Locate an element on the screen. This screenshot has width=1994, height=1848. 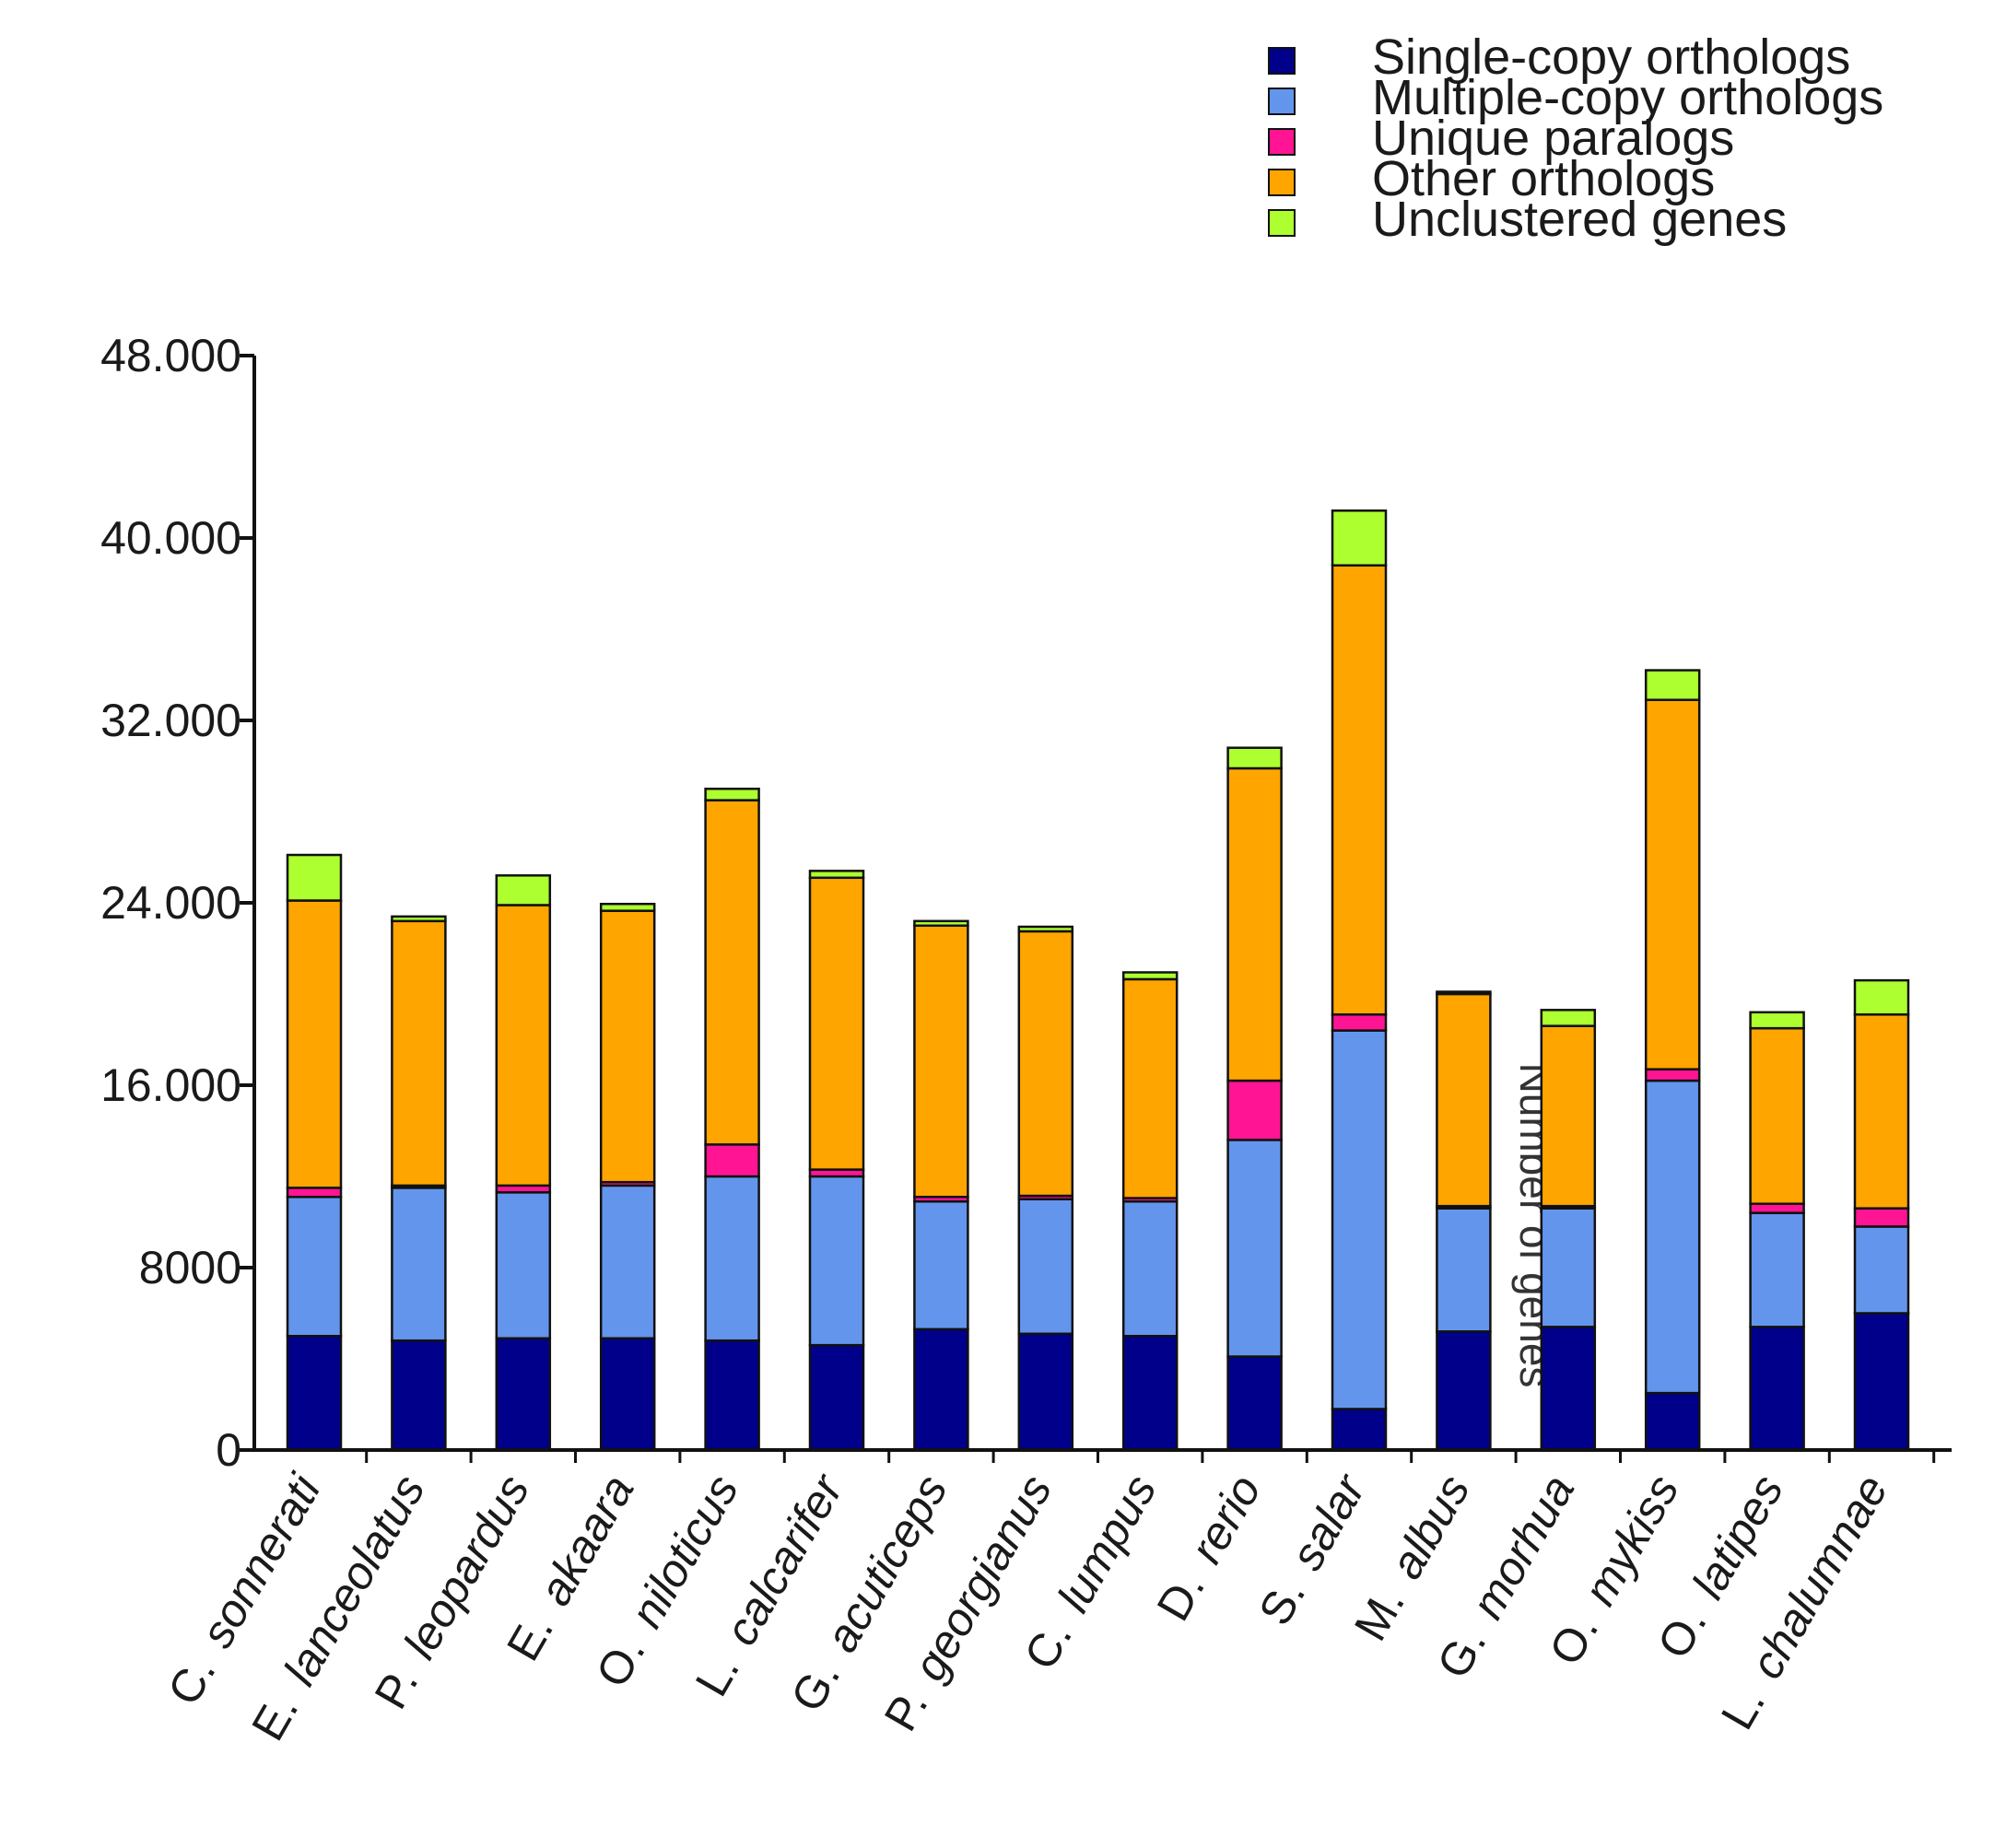
y-tick-label: 8000 is located at coordinates (190, 1267).